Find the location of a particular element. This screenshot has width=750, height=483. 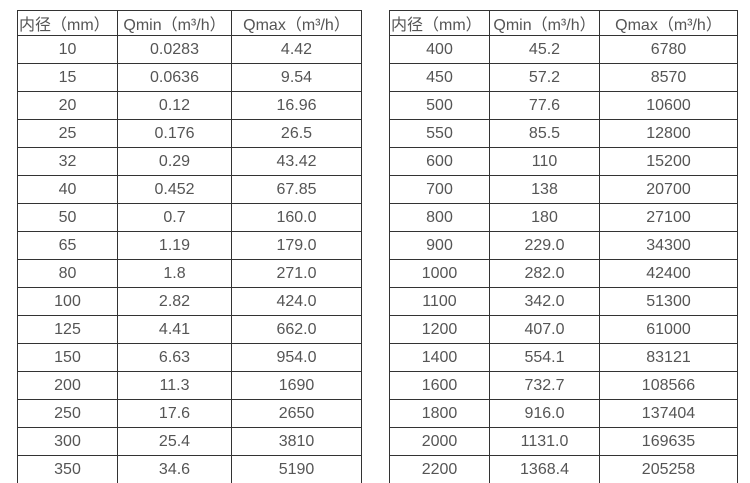

qmin-cell: 1.8 is located at coordinates (174, 273).